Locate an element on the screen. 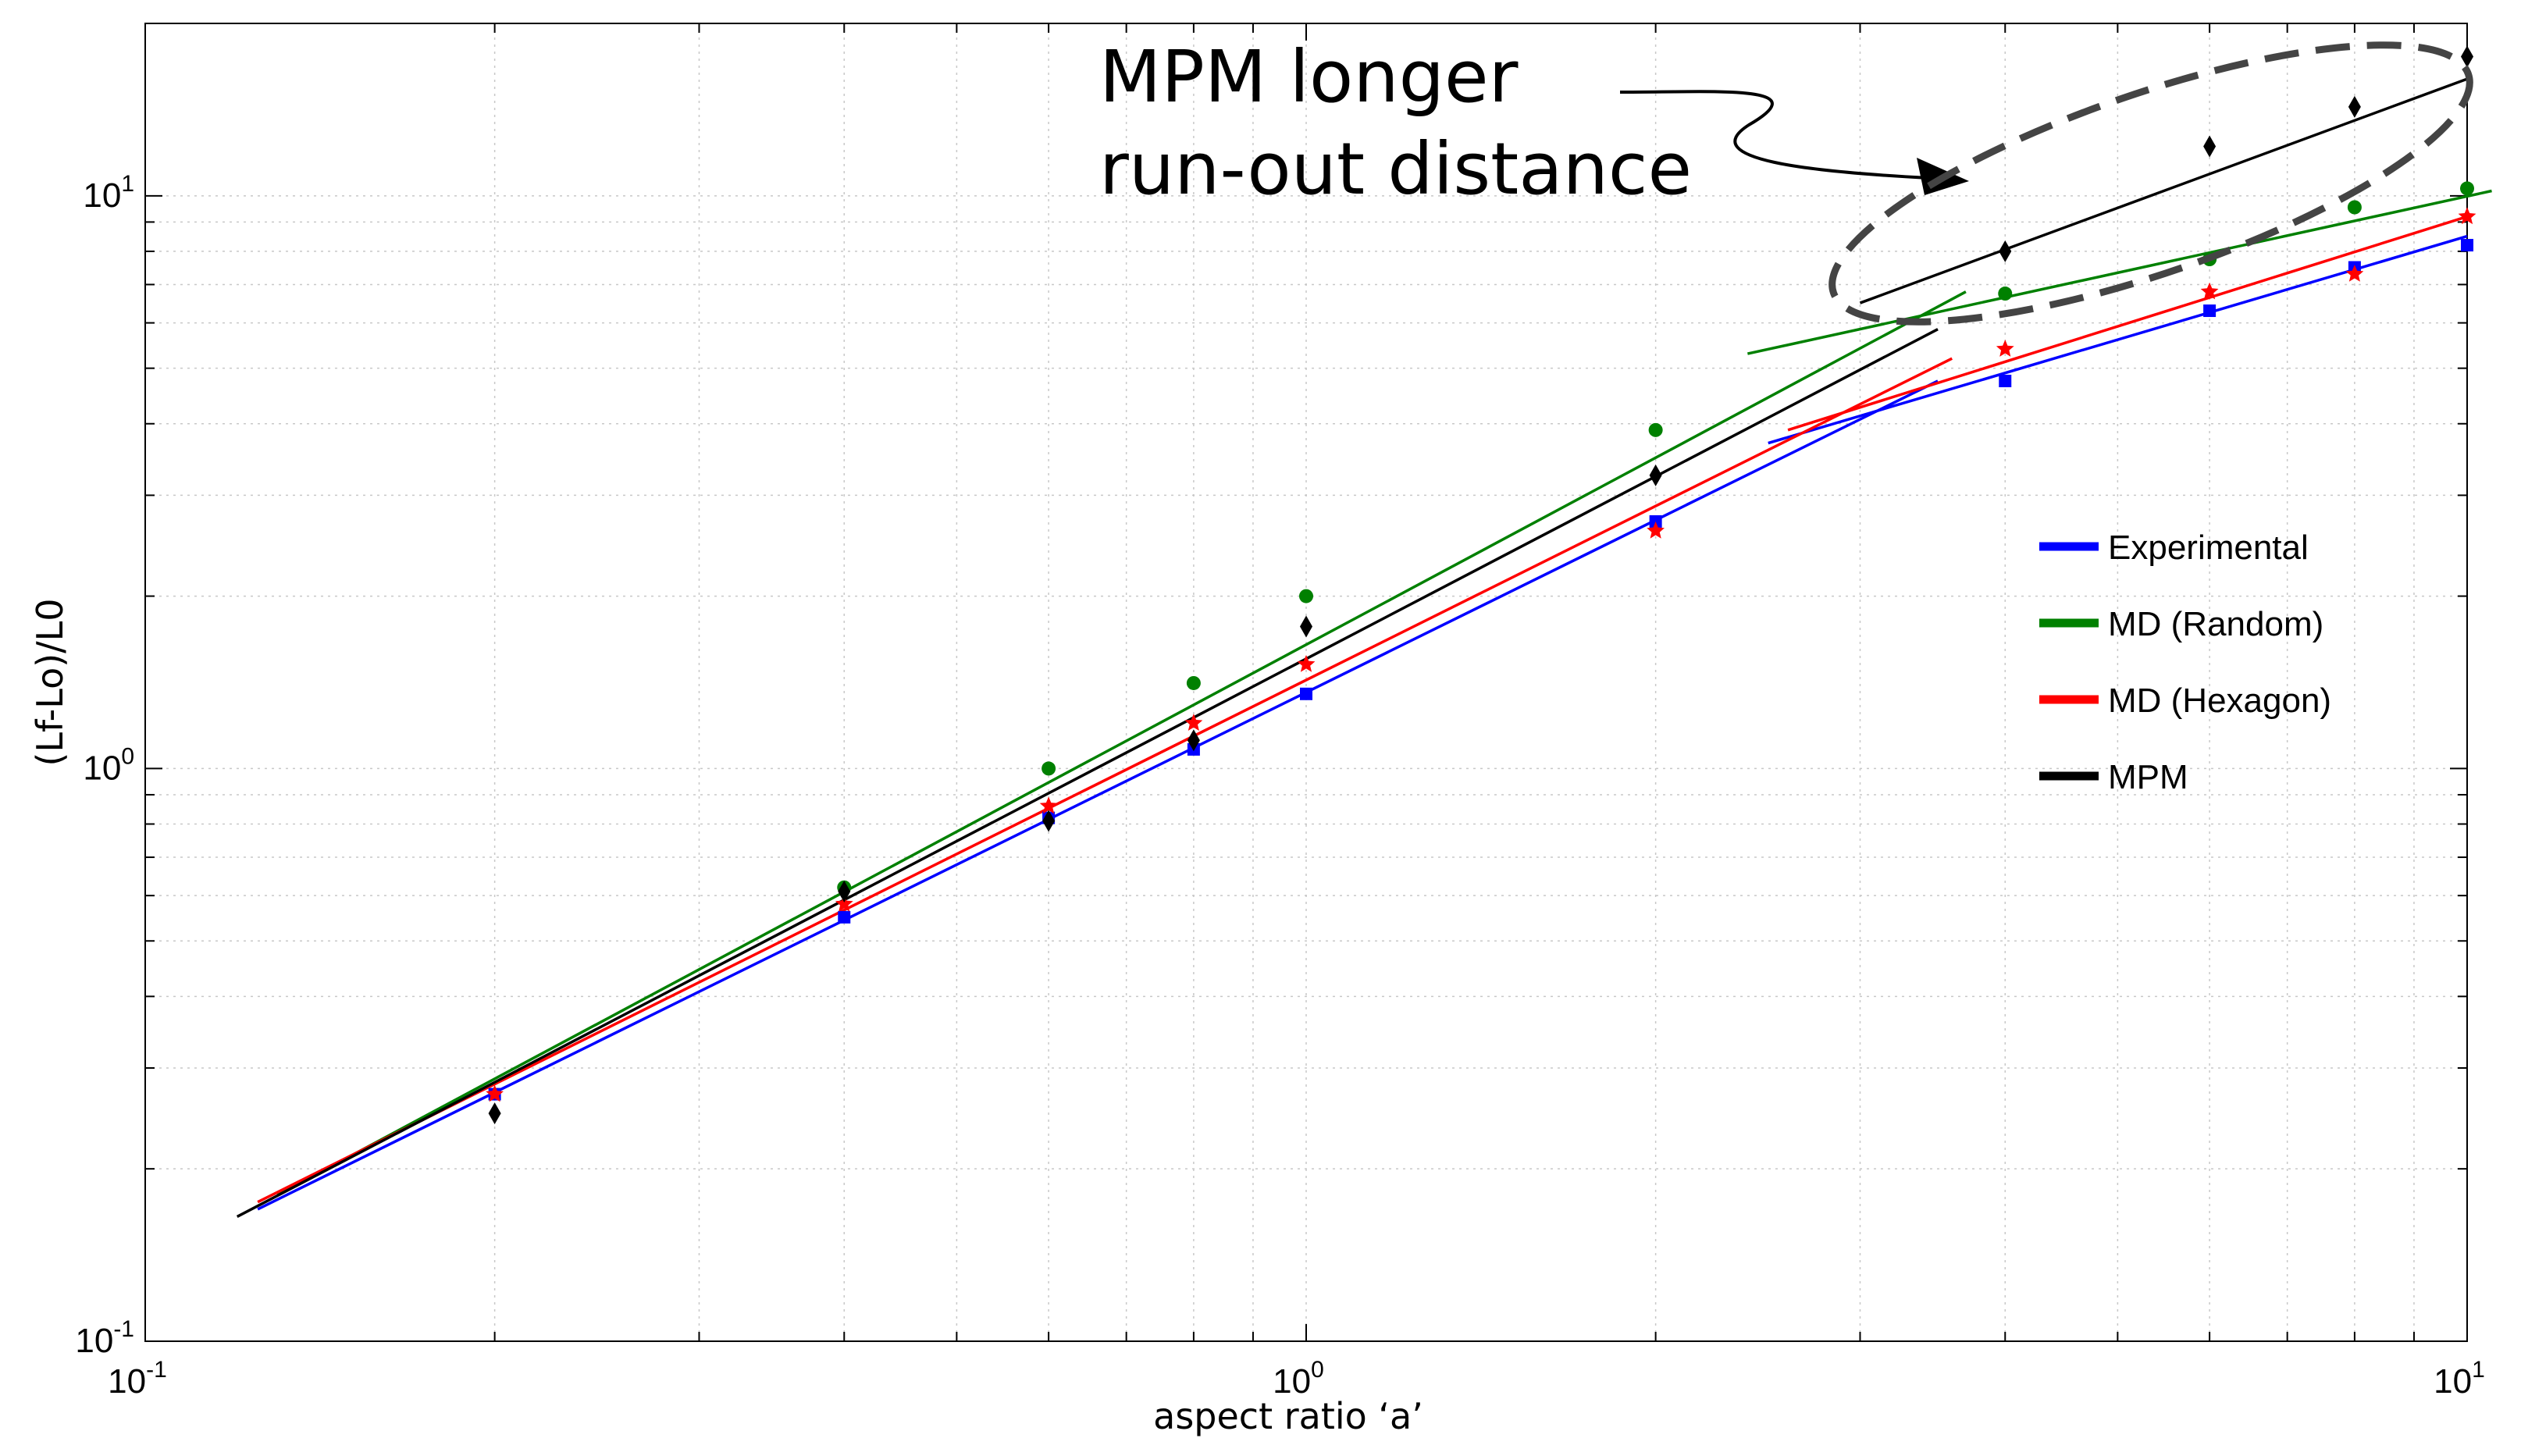  x-axis-label: aspect ratio ‘a’ is located at coordinates (1288, 1416).